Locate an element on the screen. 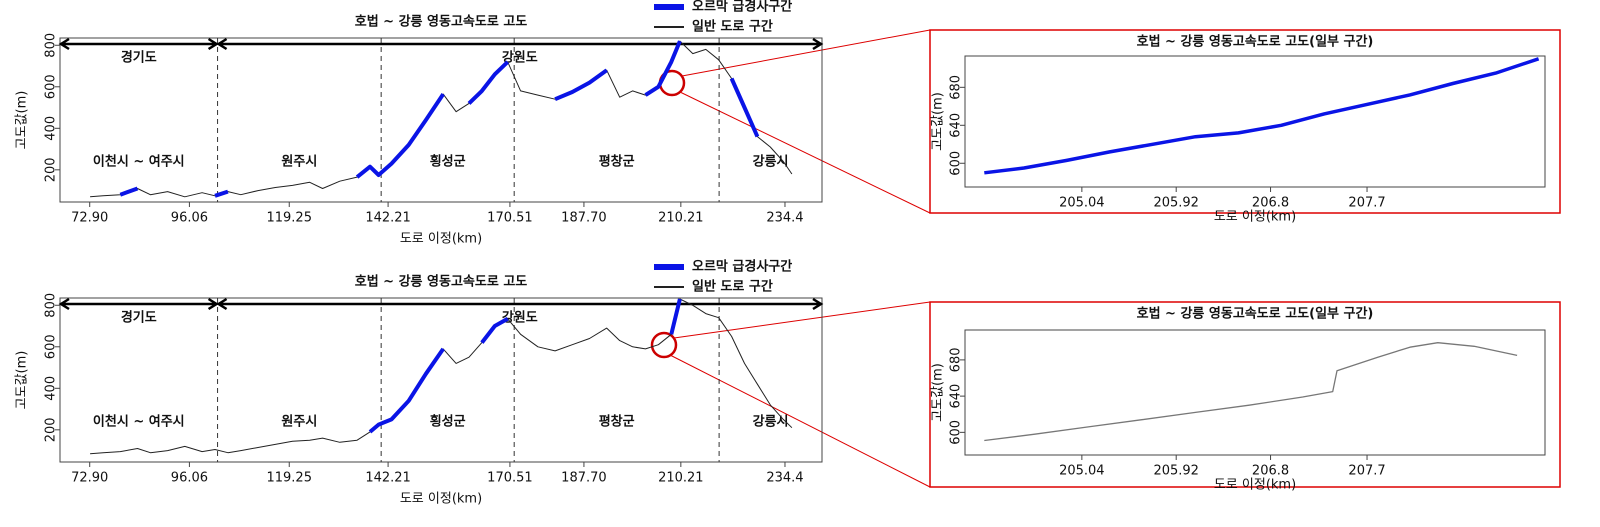 This screenshot has width=1600, height=527. city-label: 강릉시 is located at coordinates (771, 422).